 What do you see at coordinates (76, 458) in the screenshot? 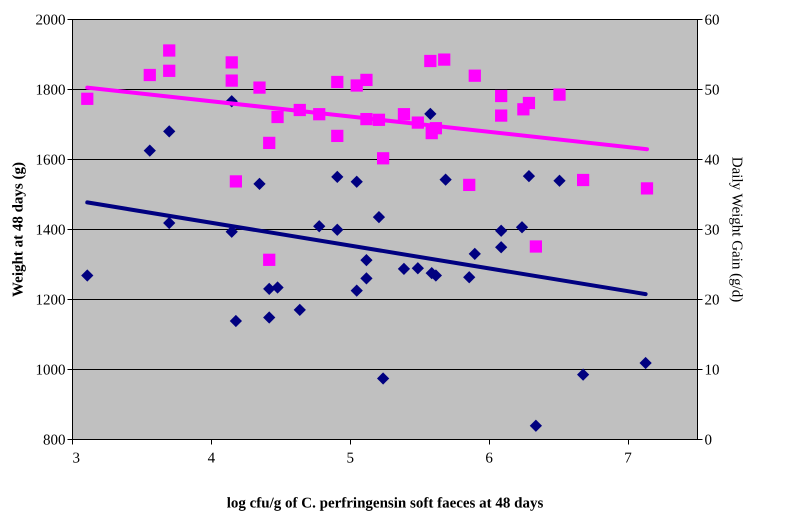
I see `x-tick-label: 3` at bounding box center [76, 458].